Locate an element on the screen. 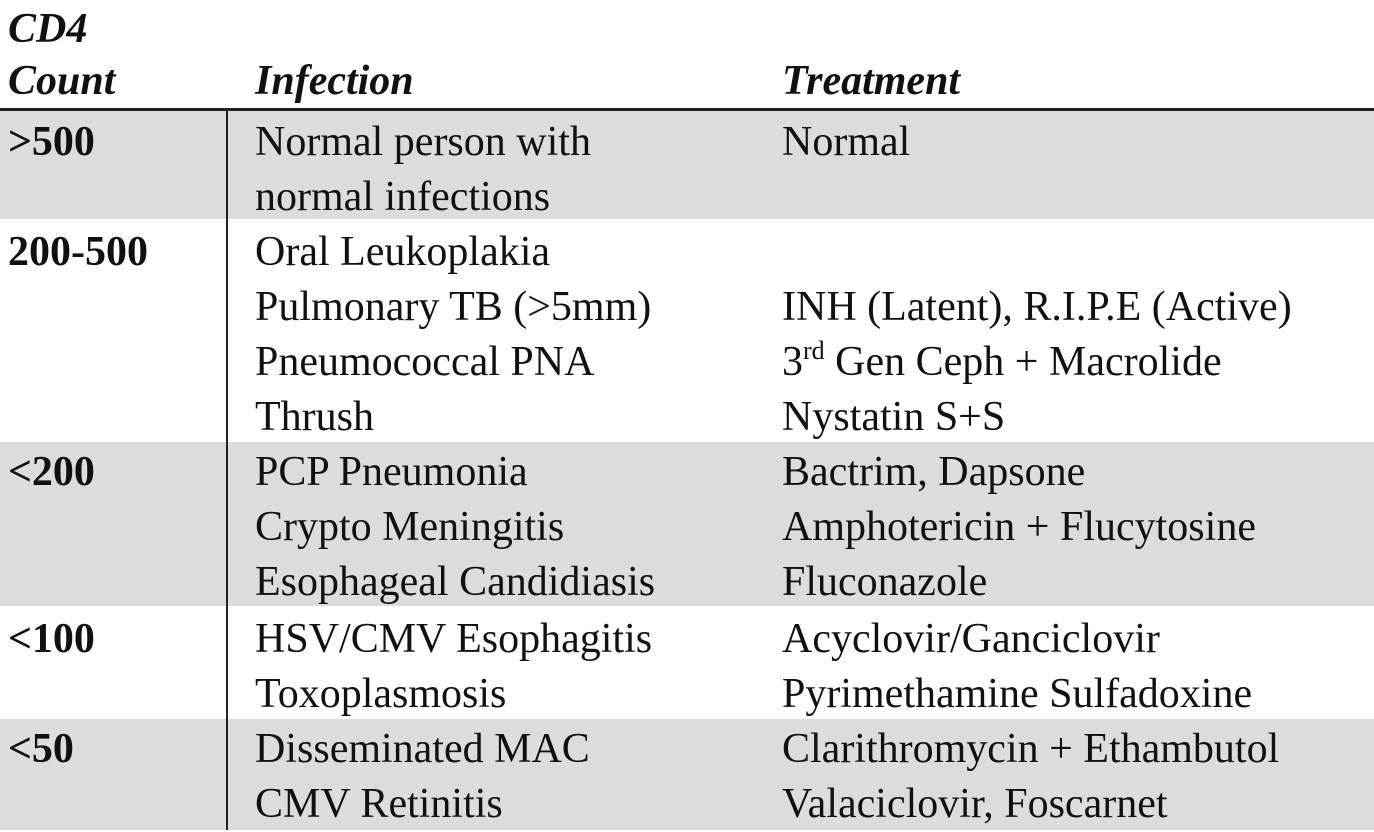 The height and width of the screenshot is (832, 1374). infection-line: normal infections is located at coordinates (403, 197).